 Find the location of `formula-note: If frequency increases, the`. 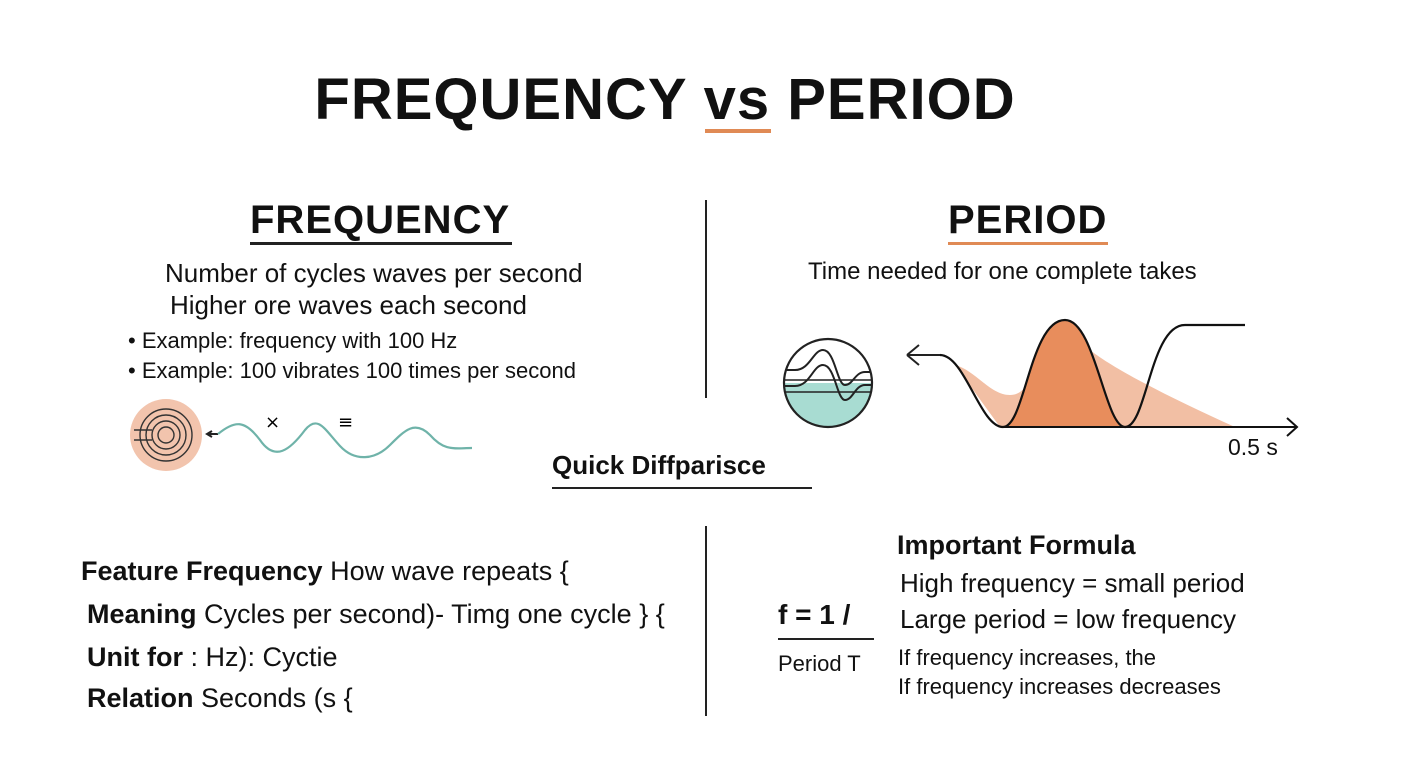

formula-note: If frequency increases, the is located at coordinates (1027, 657).